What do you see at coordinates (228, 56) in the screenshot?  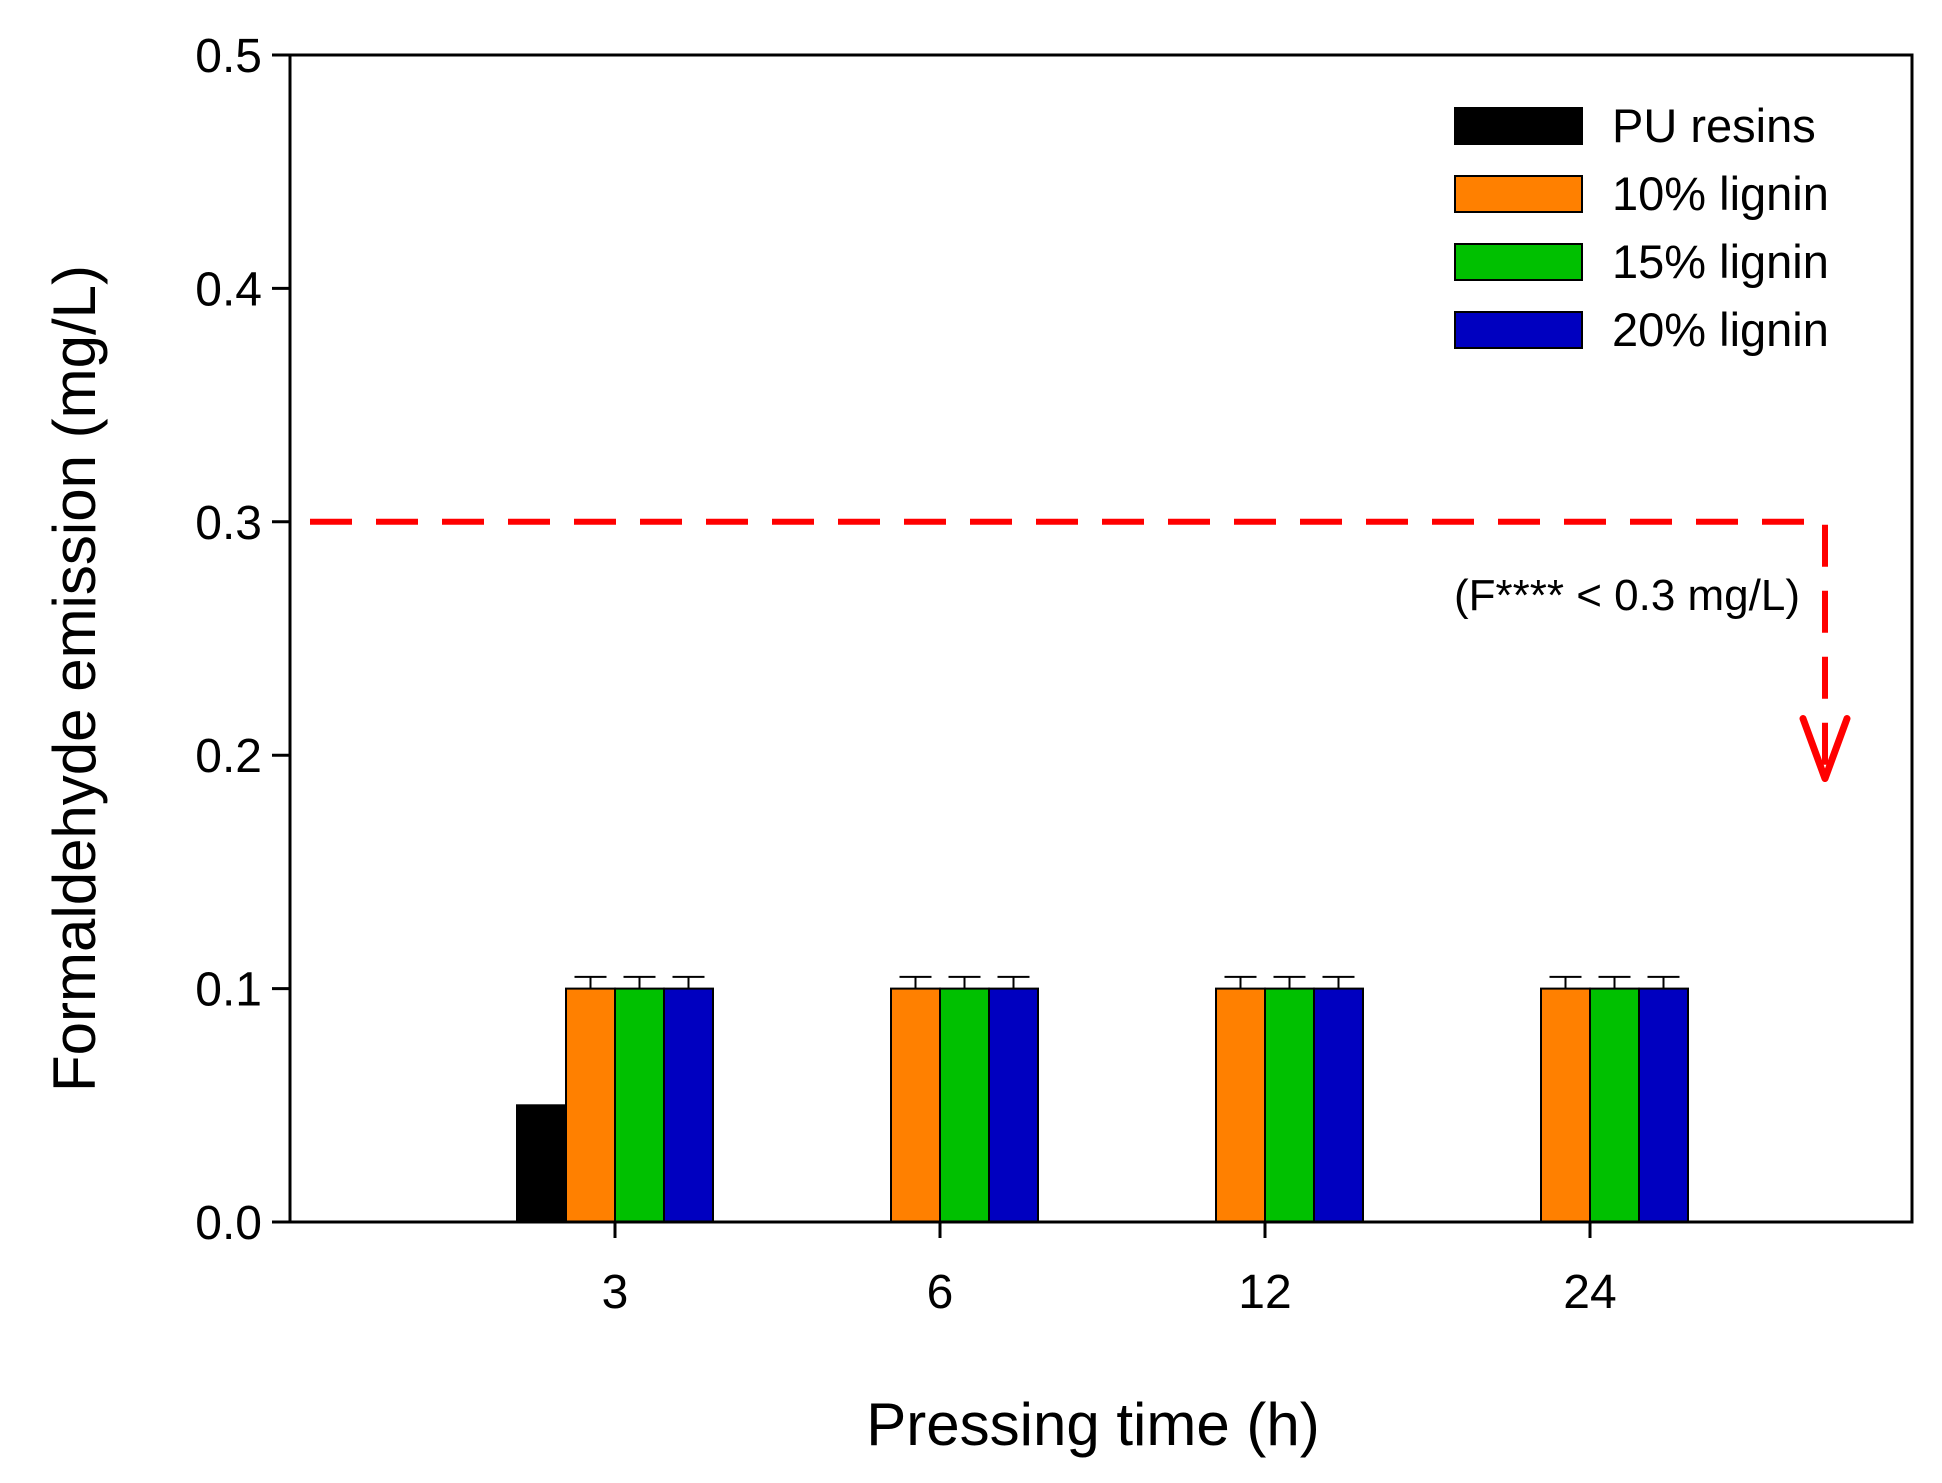 I see `y-tick-label: 0.5` at bounding box center [228, 56].